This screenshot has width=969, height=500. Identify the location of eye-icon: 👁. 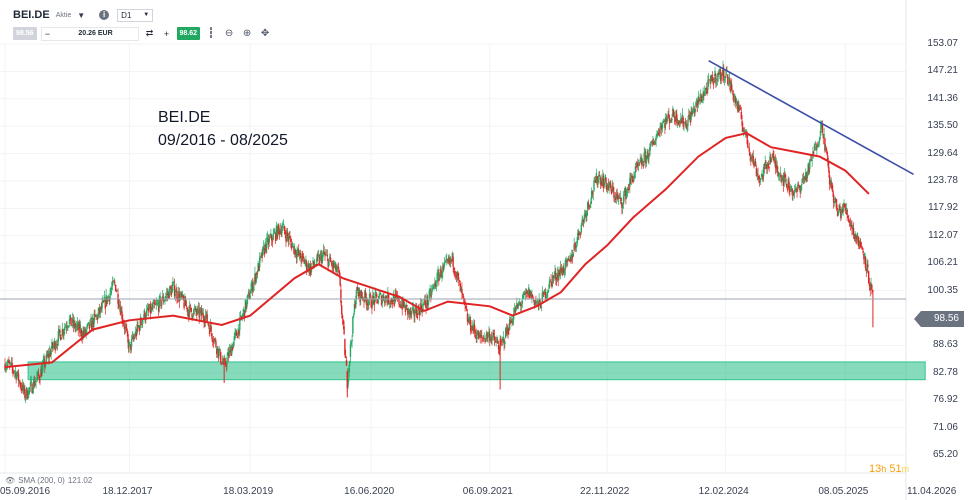
(10, 480).